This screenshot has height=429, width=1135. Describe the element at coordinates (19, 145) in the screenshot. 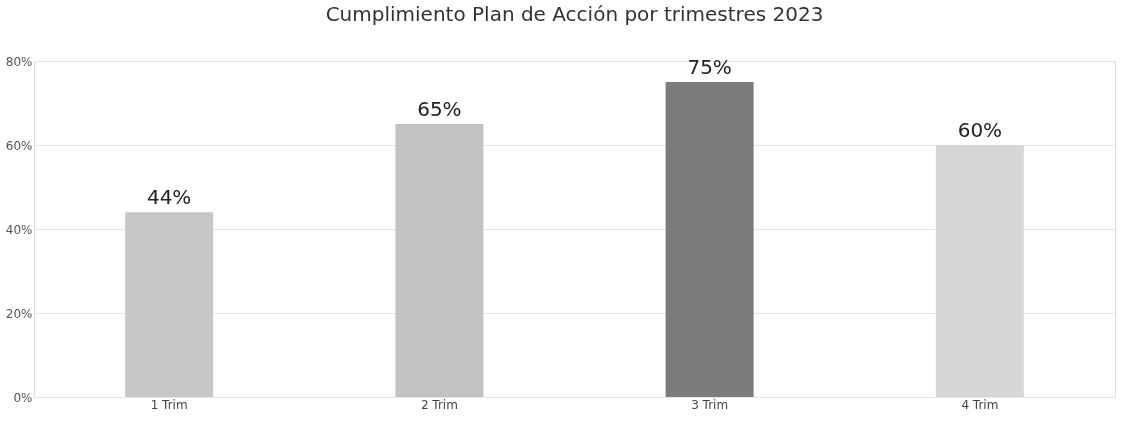

I see `y-tick-label: 60%` at that location.